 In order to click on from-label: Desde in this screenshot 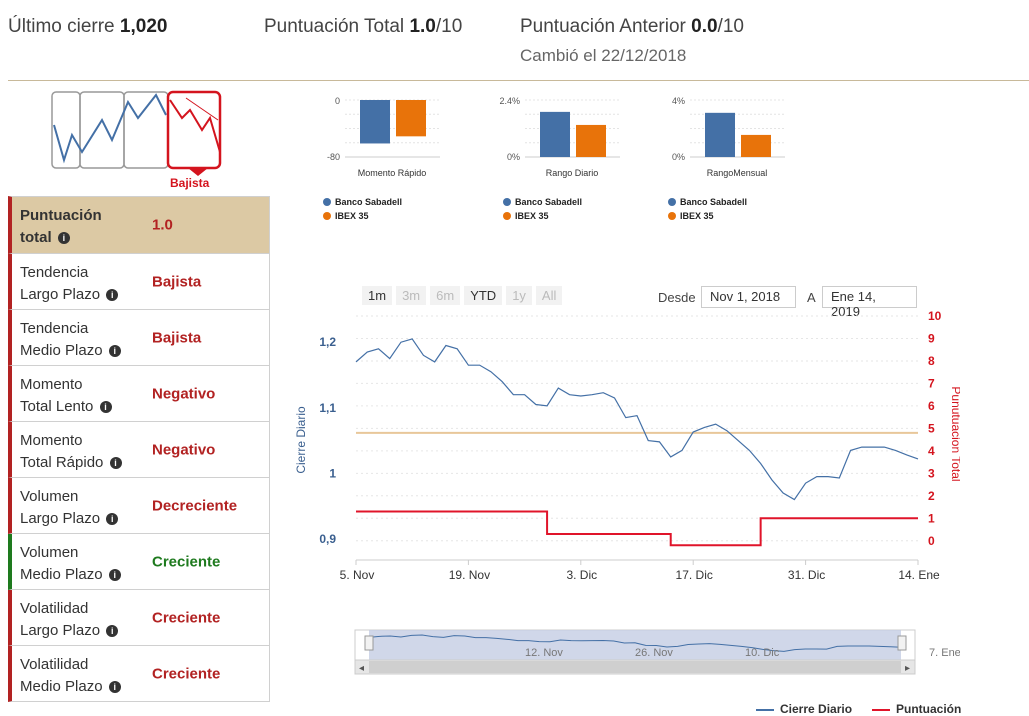, I will do `click(677, 297)`.